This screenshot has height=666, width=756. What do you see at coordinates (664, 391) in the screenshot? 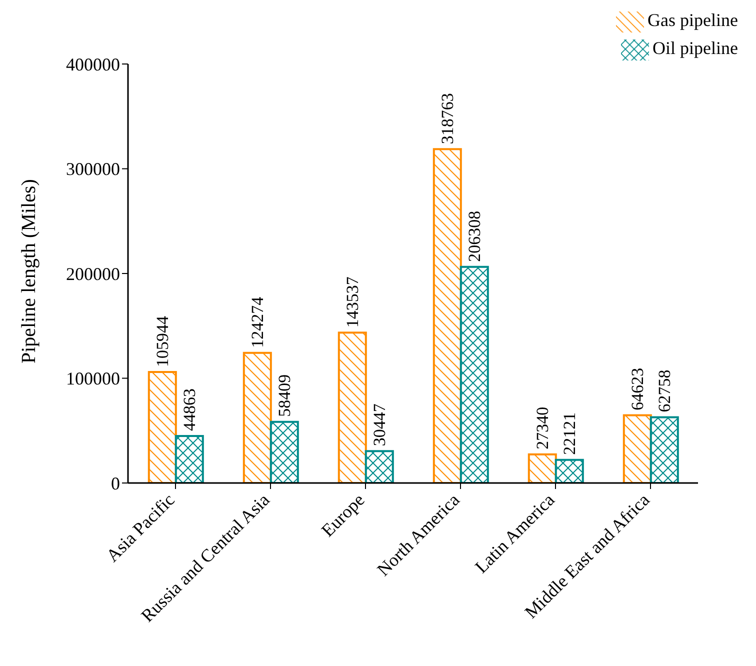
I see `data-label: 62758` at bounding box center [664, 391].